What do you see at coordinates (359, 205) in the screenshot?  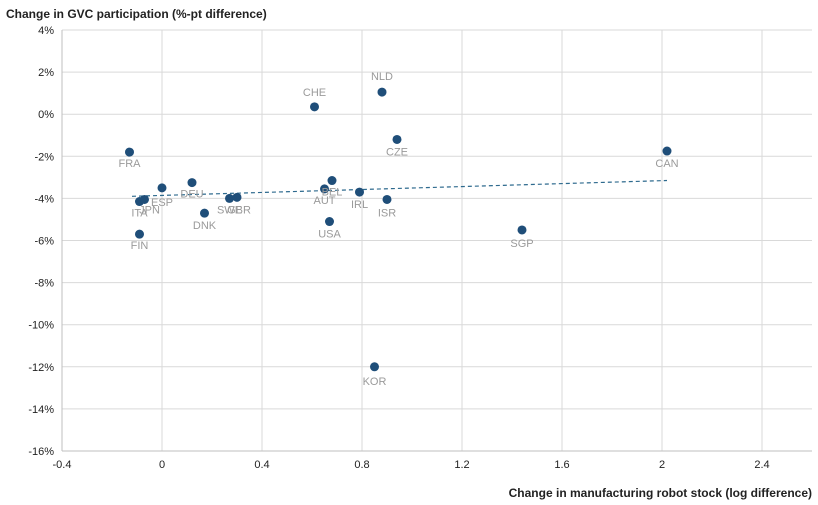 I see `point-label: IRL` at bounding box center [359, 205].